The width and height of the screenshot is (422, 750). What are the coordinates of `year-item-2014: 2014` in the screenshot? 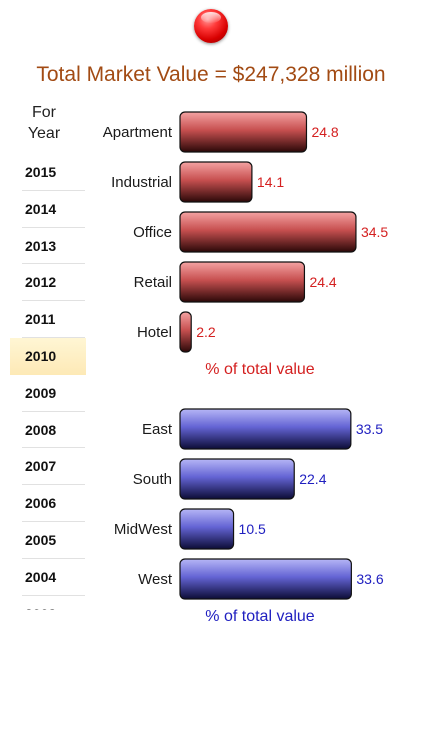 It's located at (48, 209).